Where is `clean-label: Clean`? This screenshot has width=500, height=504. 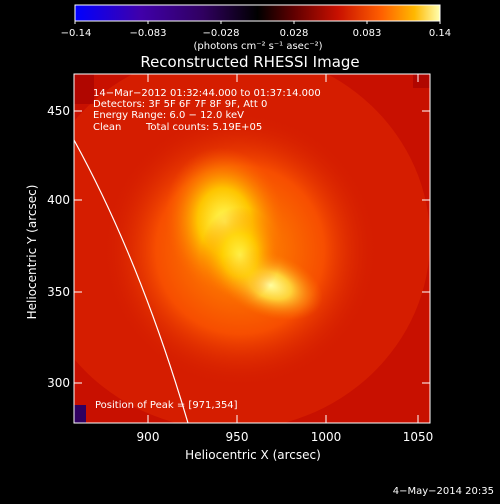
clean-label: Clean is located at coordinates (107, 127).